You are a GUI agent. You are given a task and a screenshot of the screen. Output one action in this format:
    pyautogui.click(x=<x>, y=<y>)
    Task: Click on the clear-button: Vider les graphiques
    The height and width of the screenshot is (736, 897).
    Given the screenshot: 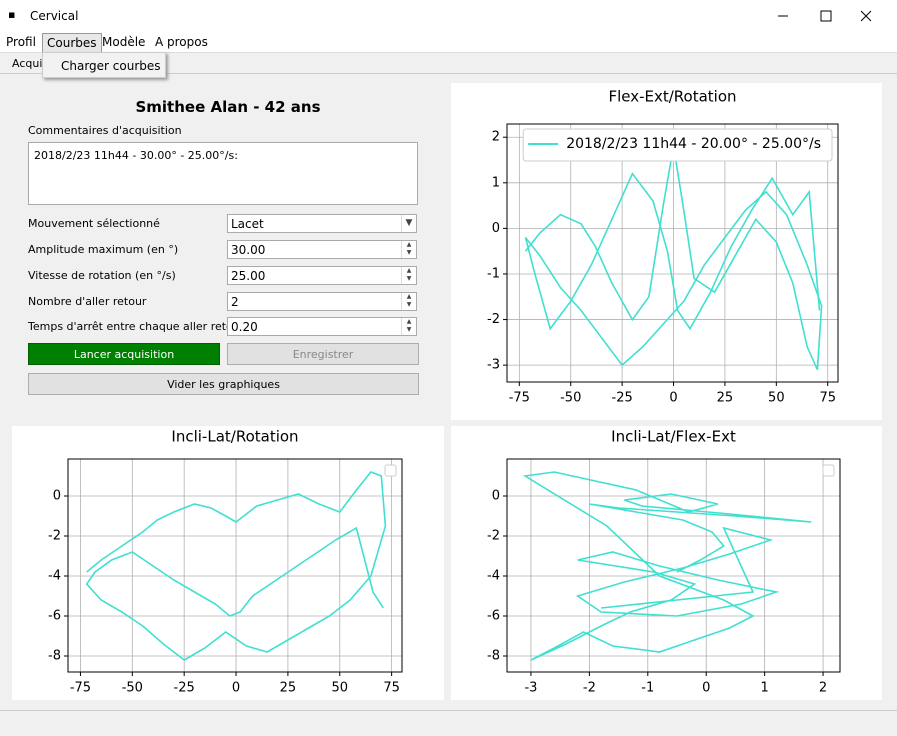 What is the action you would take?
    pyautogui.click(x=223, y=384)
    